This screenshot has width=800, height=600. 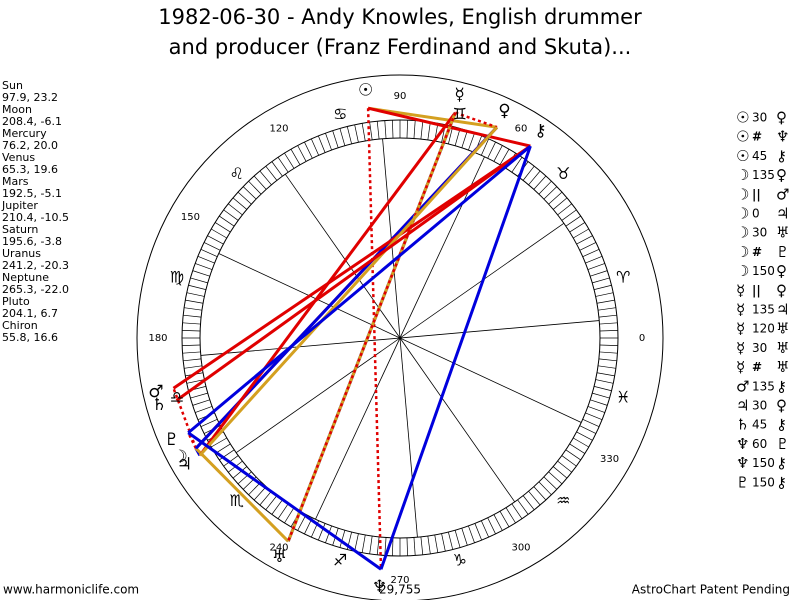 I want to click on aspect-from: ♆, so click(x=742, y=463).